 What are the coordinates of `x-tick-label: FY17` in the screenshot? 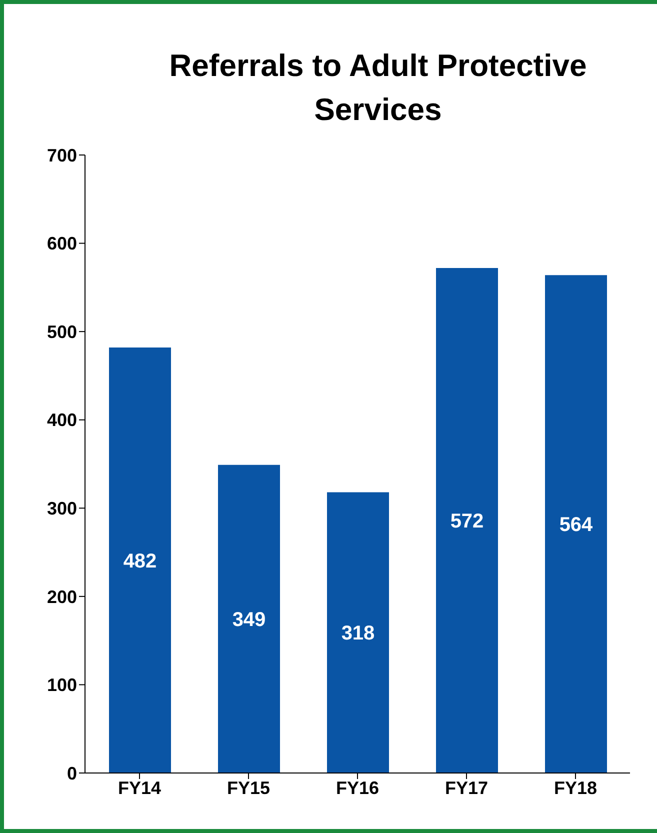 It's located at (466, 788).